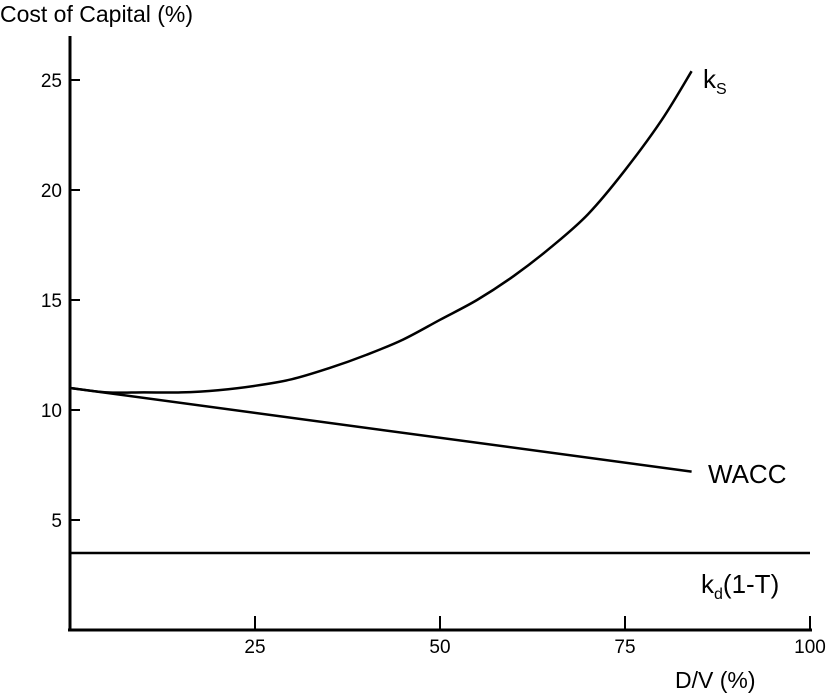 The width and height of the screenshot is (834, 695). I want to click on y-tick-label-5: 5, so click(56, 521).